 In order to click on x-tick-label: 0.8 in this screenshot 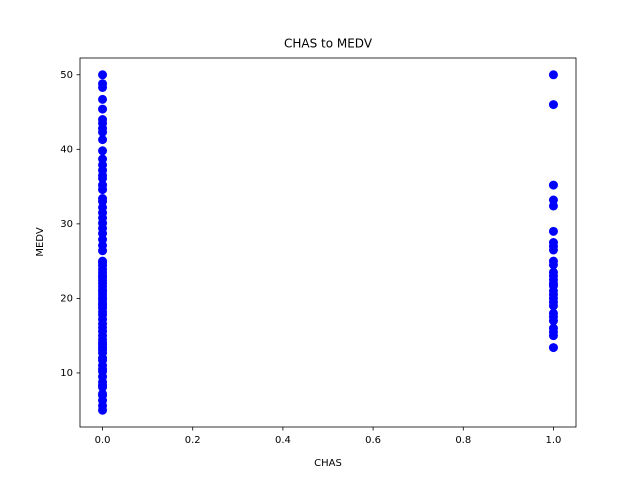, I will do `click(463, 440)`.